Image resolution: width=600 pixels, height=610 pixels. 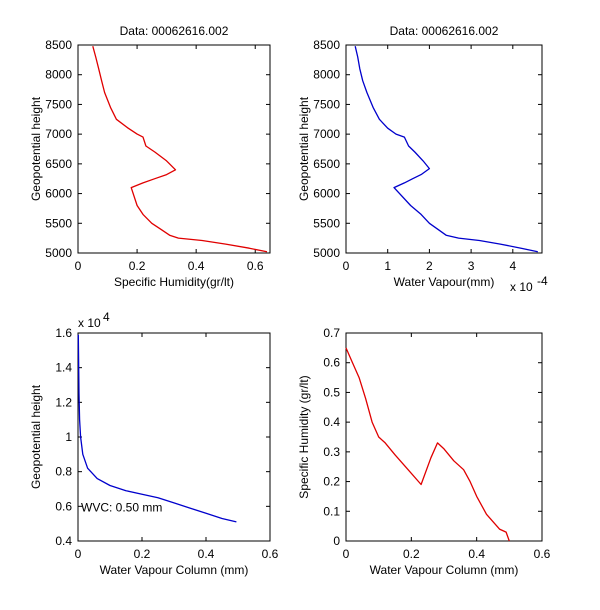 I want to click on plot4-y-tick-label: 0.5, so click(x=331, y=392).